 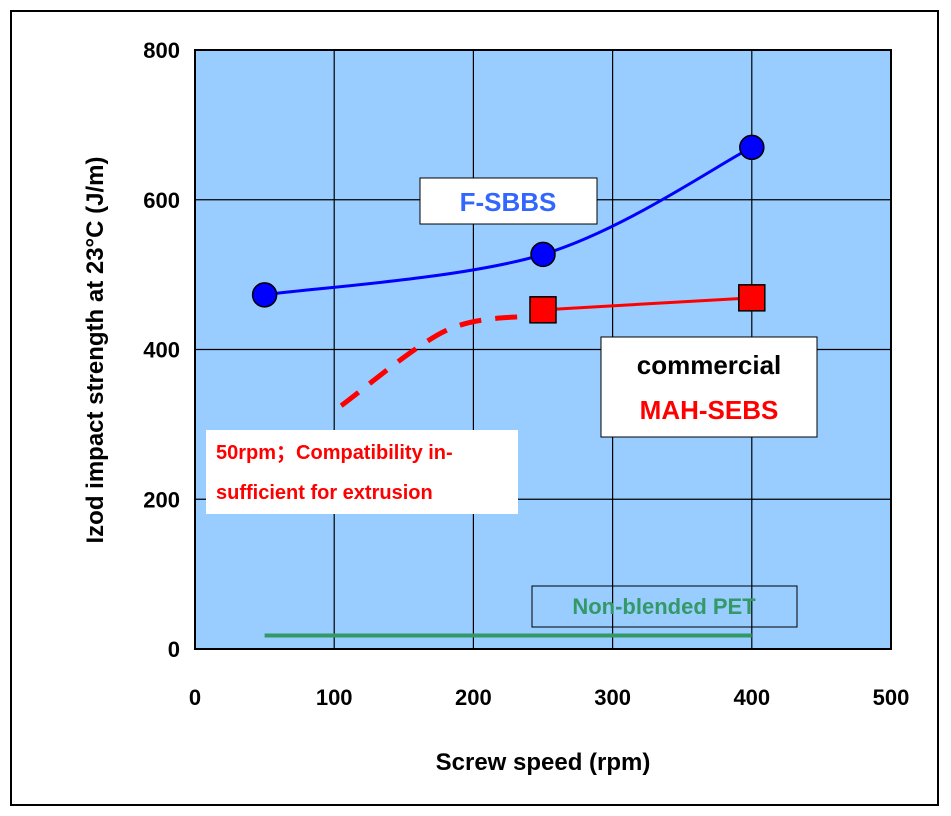 What do you see at coordinates (161, 50) in the screenshot?
I see `y-tick-label: 800` at bounding box center [161, 50].